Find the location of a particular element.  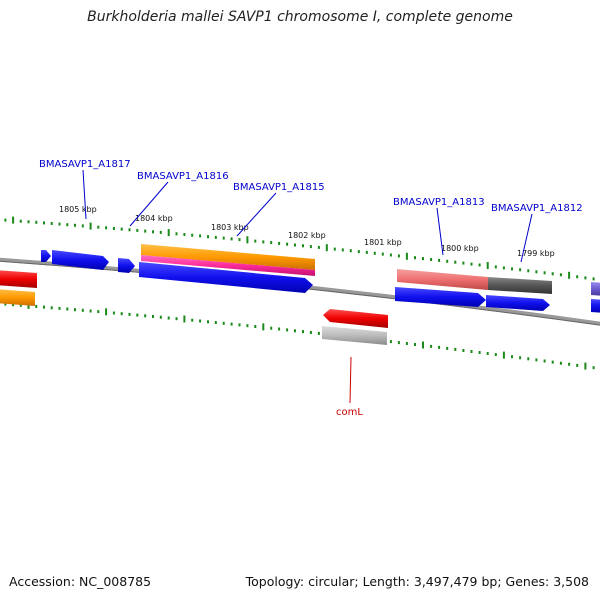

tick-label-1800: 1800 kbp is located at coordinates (460, 248).